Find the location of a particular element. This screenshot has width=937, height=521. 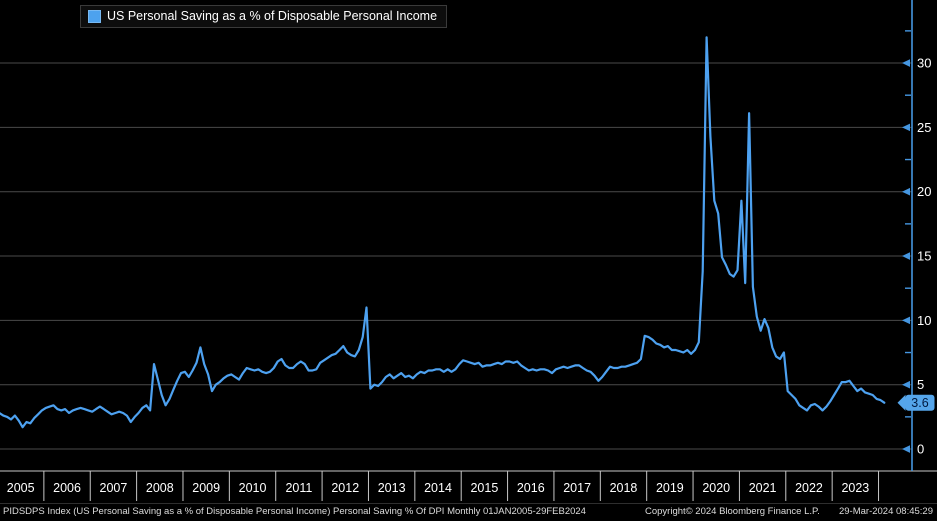

x-tick-label: 2018 is located at coordinates (624, 488).